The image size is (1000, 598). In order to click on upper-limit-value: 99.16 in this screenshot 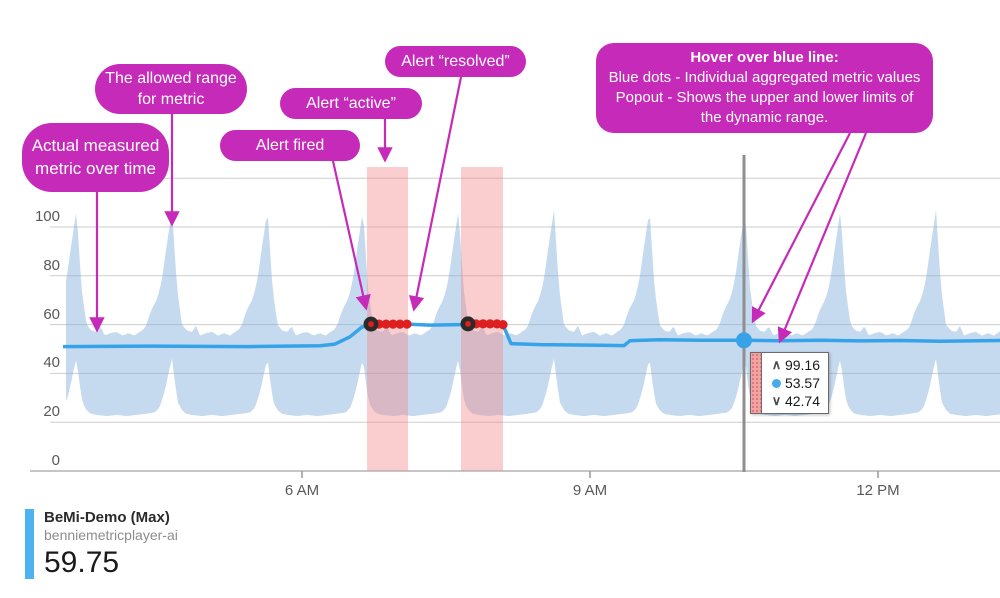, I will do `click(802, 365)`.